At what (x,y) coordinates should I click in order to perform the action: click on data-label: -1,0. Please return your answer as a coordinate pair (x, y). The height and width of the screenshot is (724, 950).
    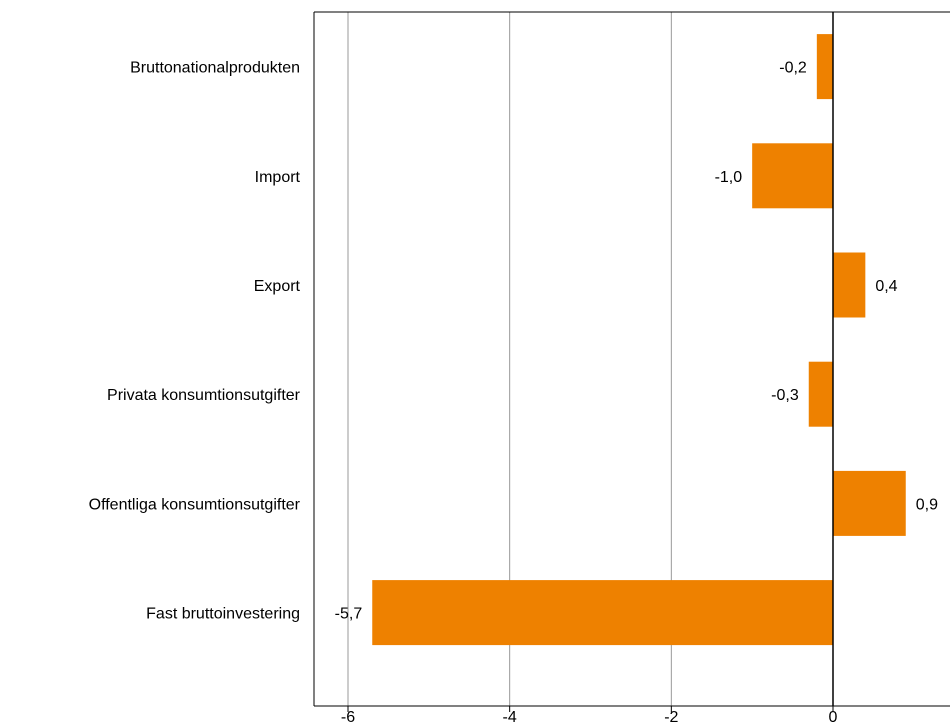
    Looking at the image, I should click on (729, 177).